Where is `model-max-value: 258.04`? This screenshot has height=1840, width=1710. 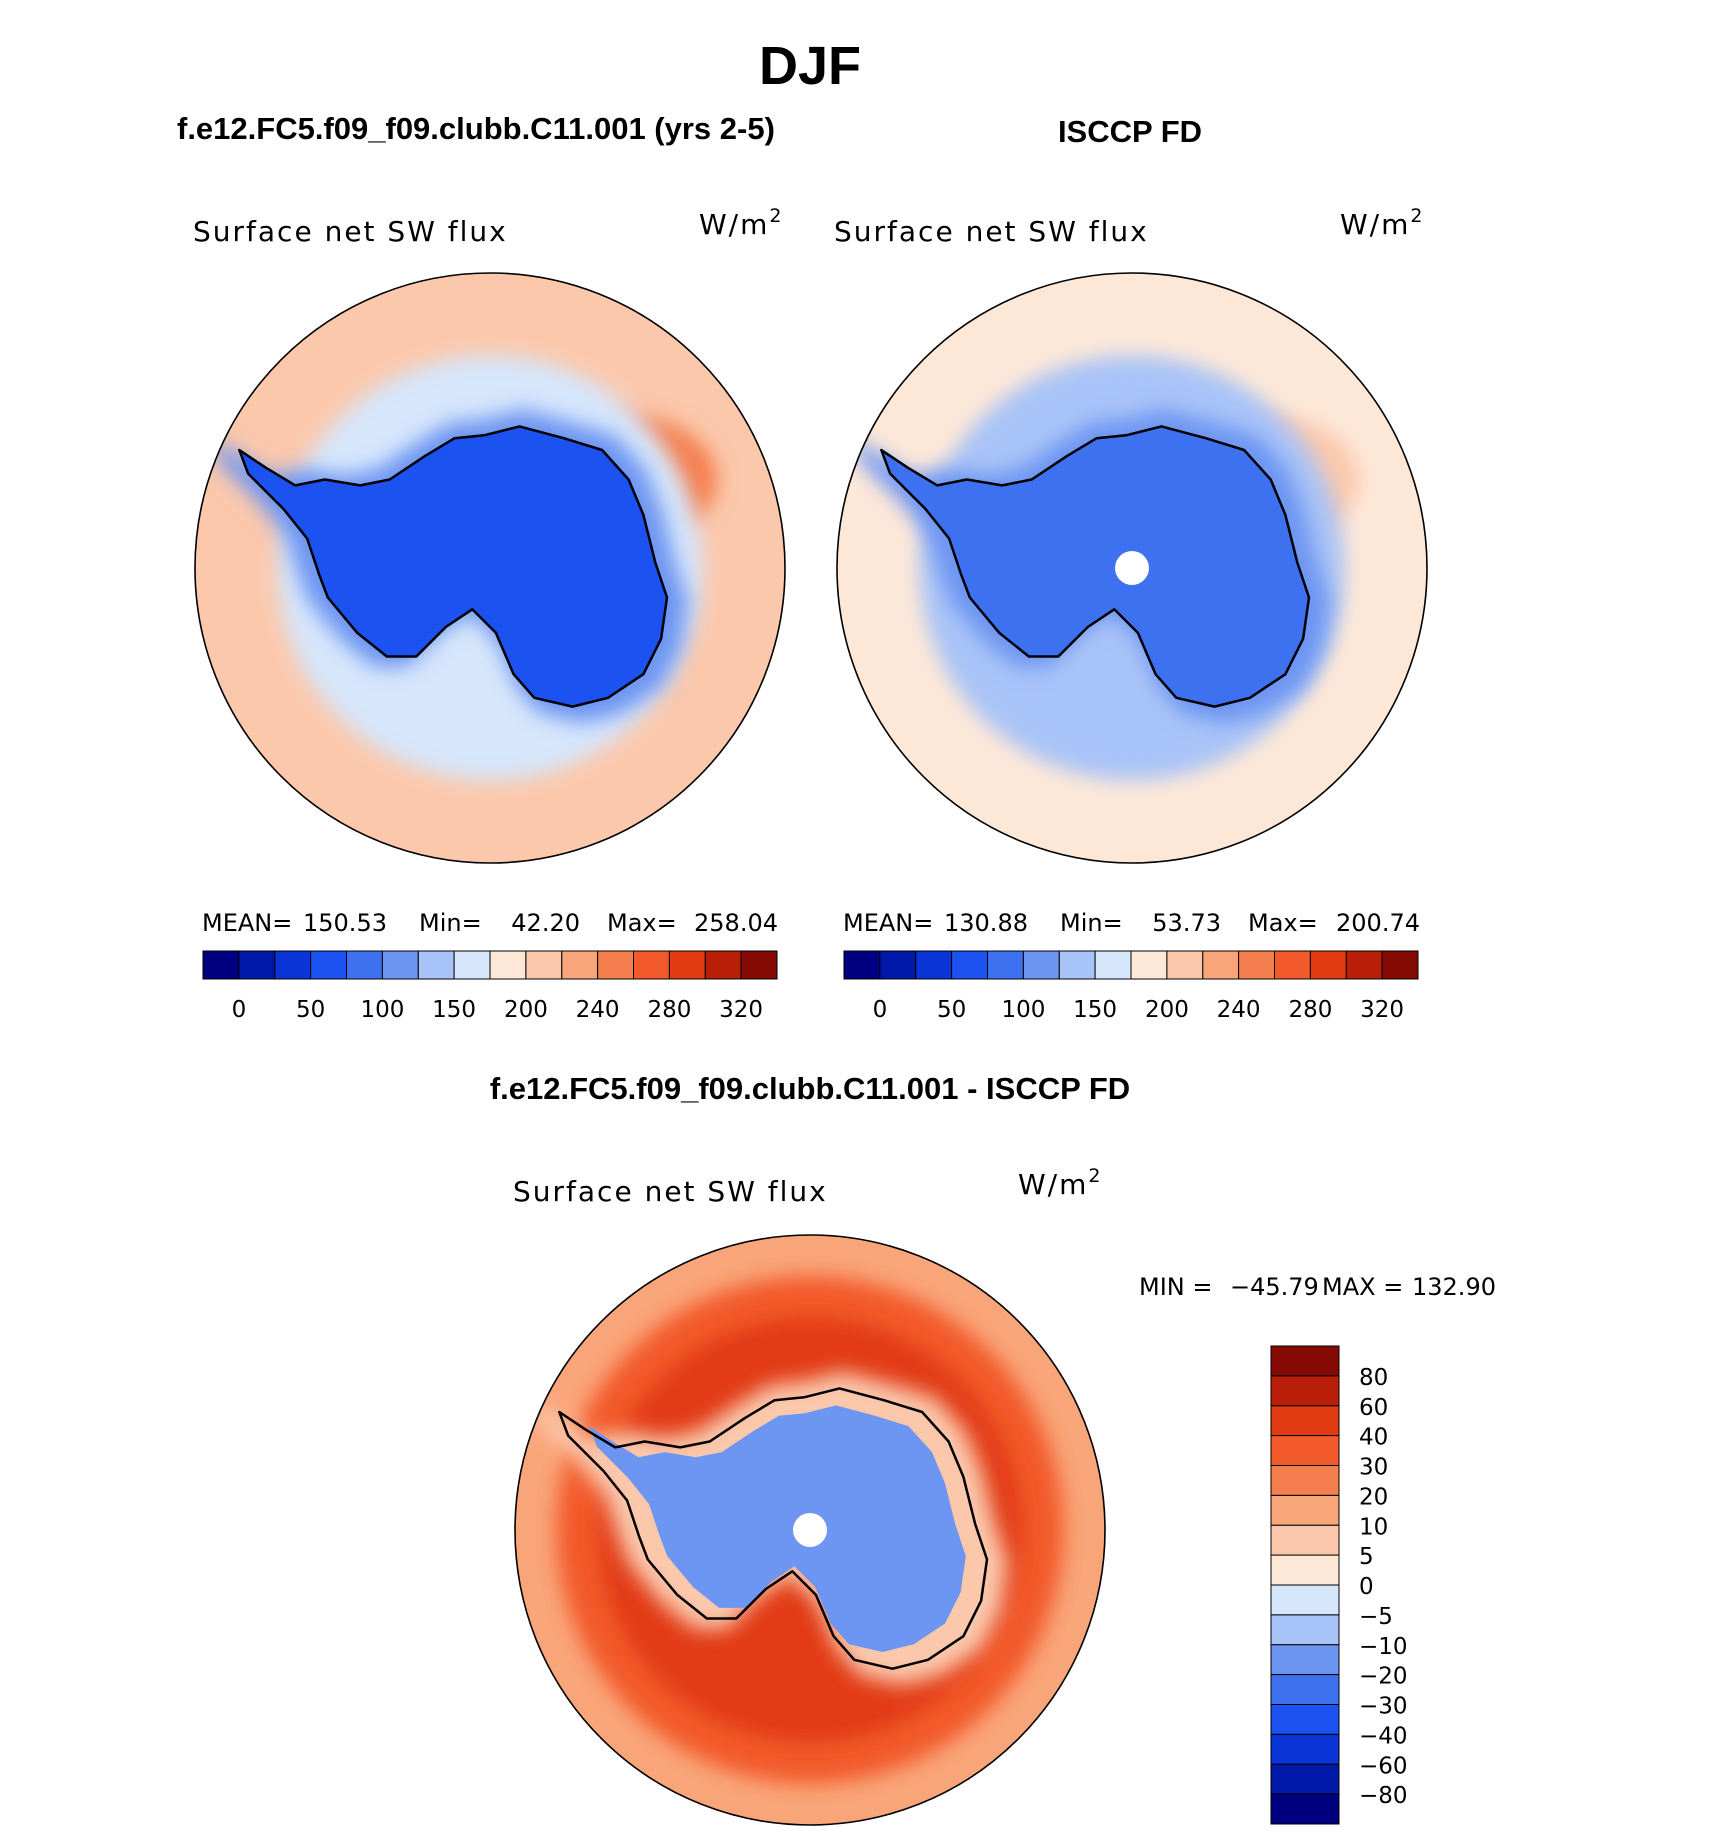
model-max-value: 258.04 is located at coordinates (736, 923).